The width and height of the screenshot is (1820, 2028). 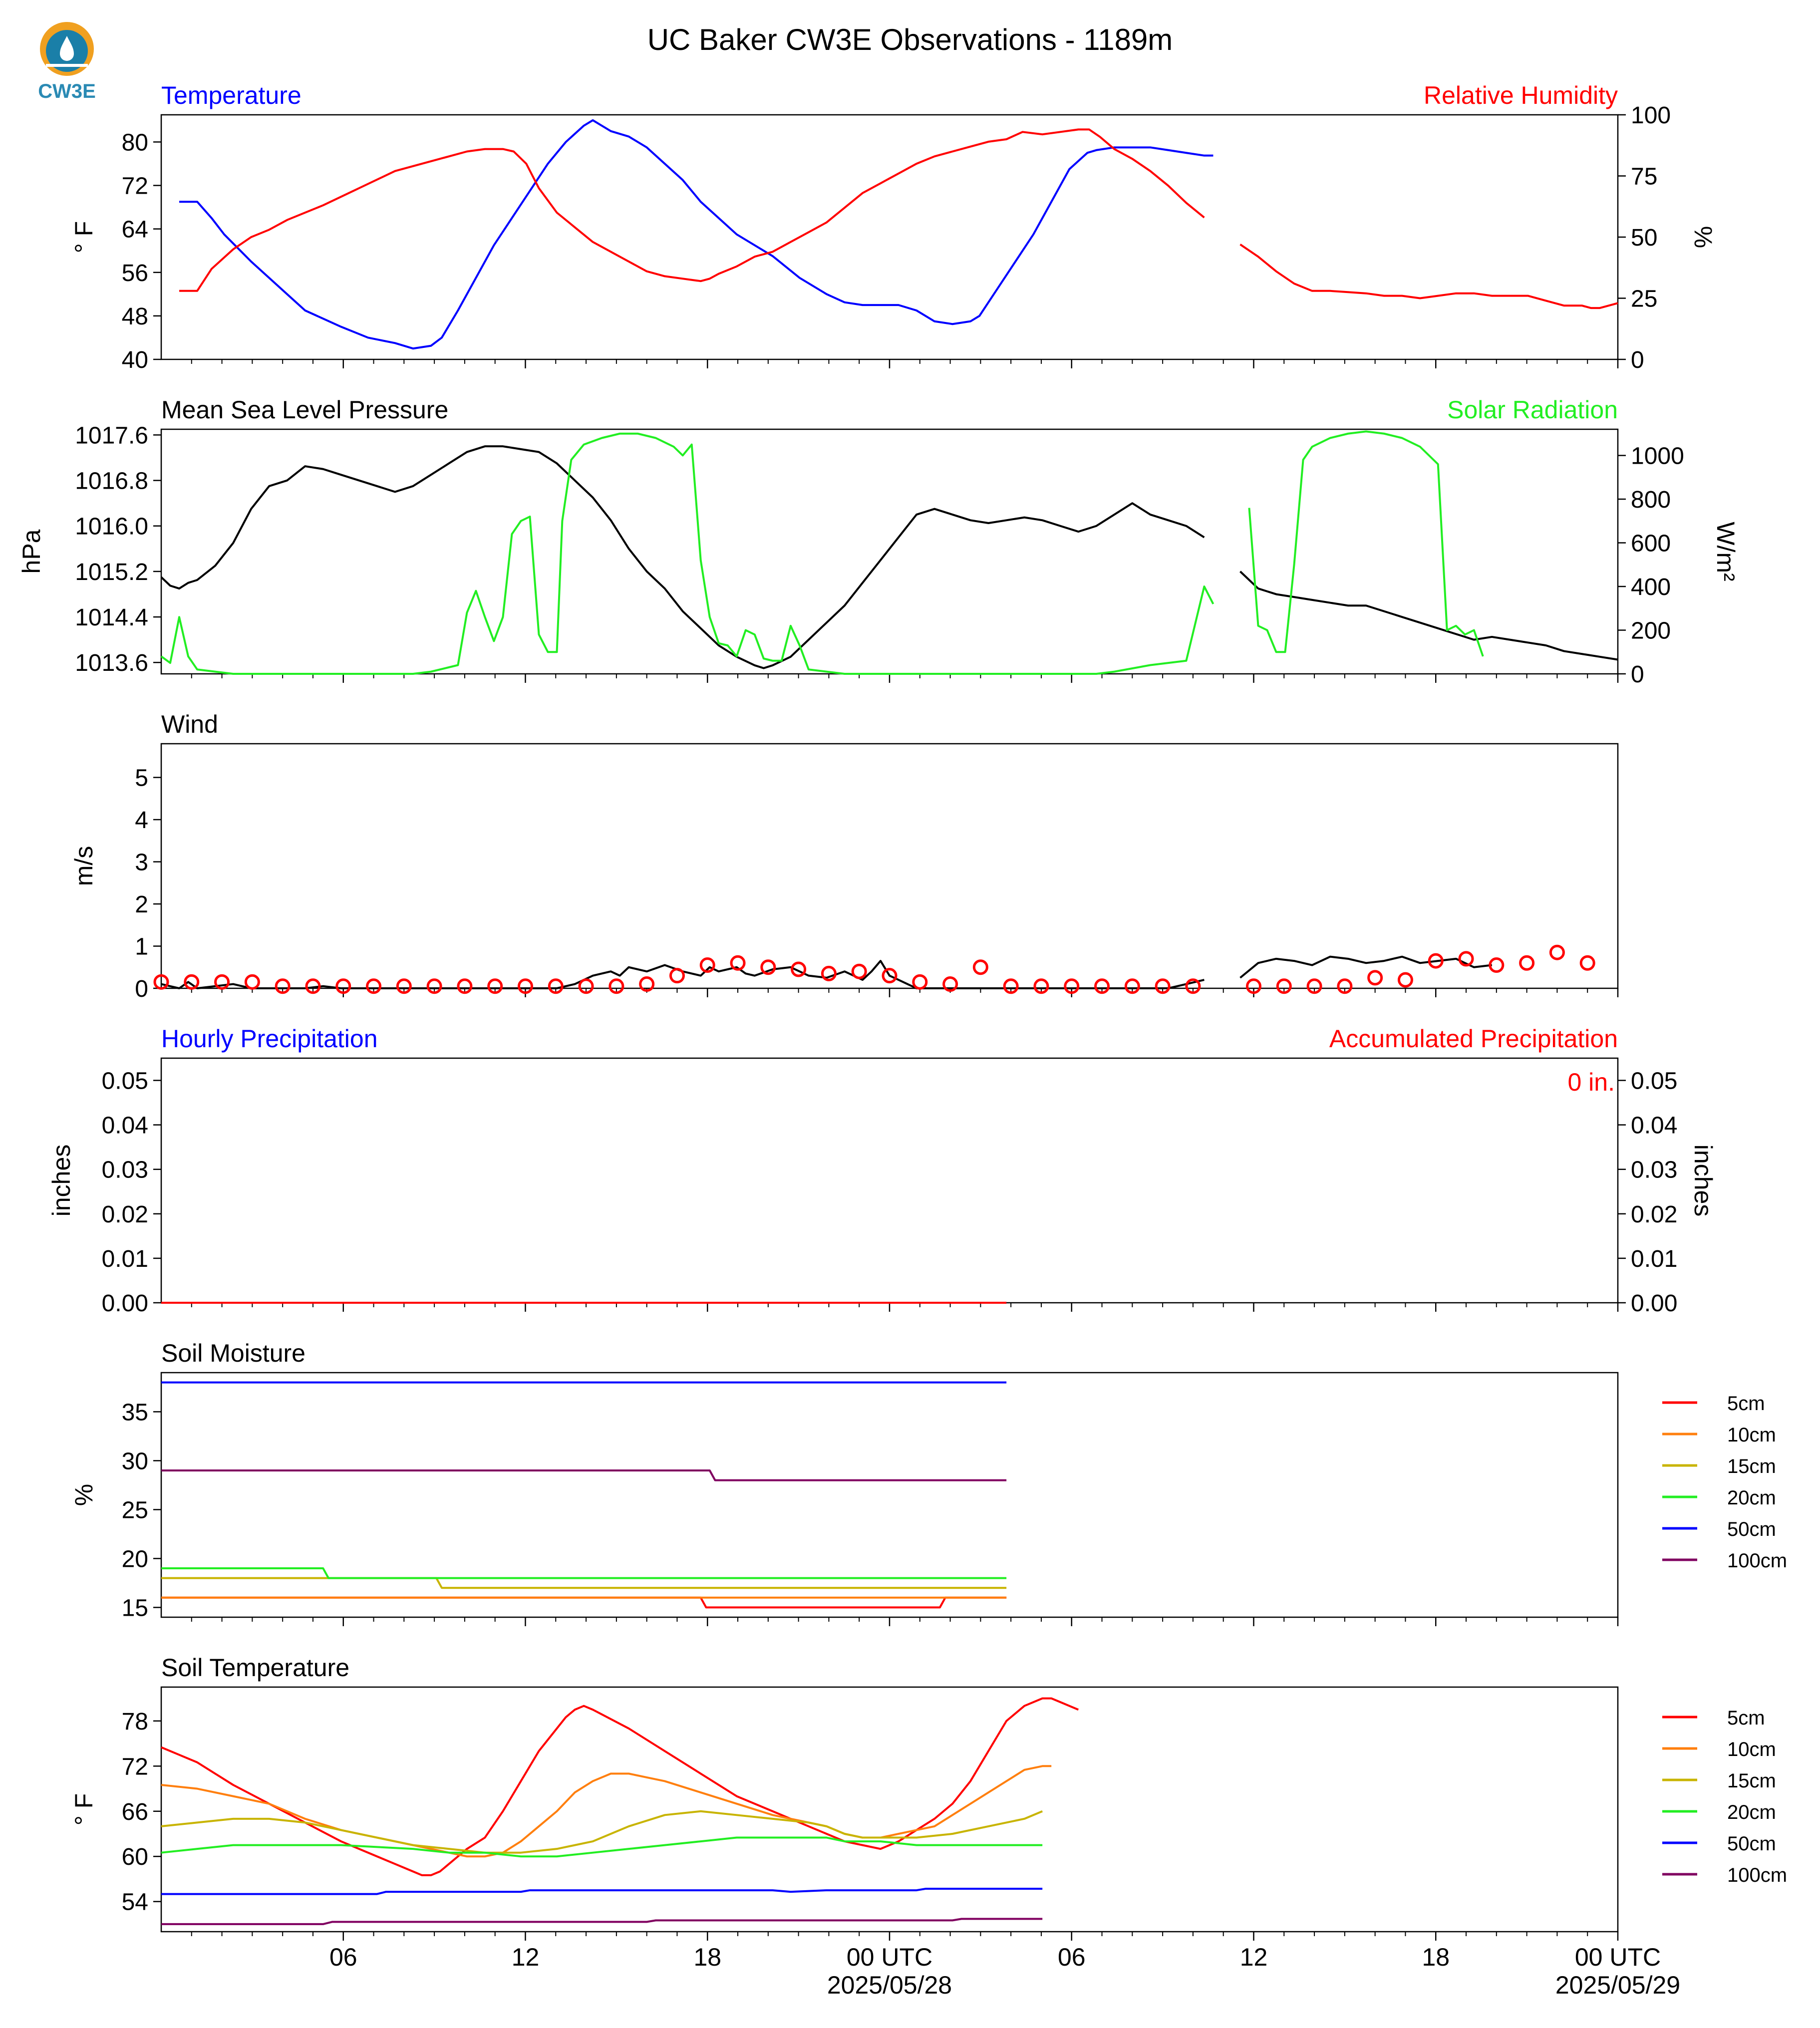 I want to click on panel-title-left: Temperature, so click(x=231, y=95).